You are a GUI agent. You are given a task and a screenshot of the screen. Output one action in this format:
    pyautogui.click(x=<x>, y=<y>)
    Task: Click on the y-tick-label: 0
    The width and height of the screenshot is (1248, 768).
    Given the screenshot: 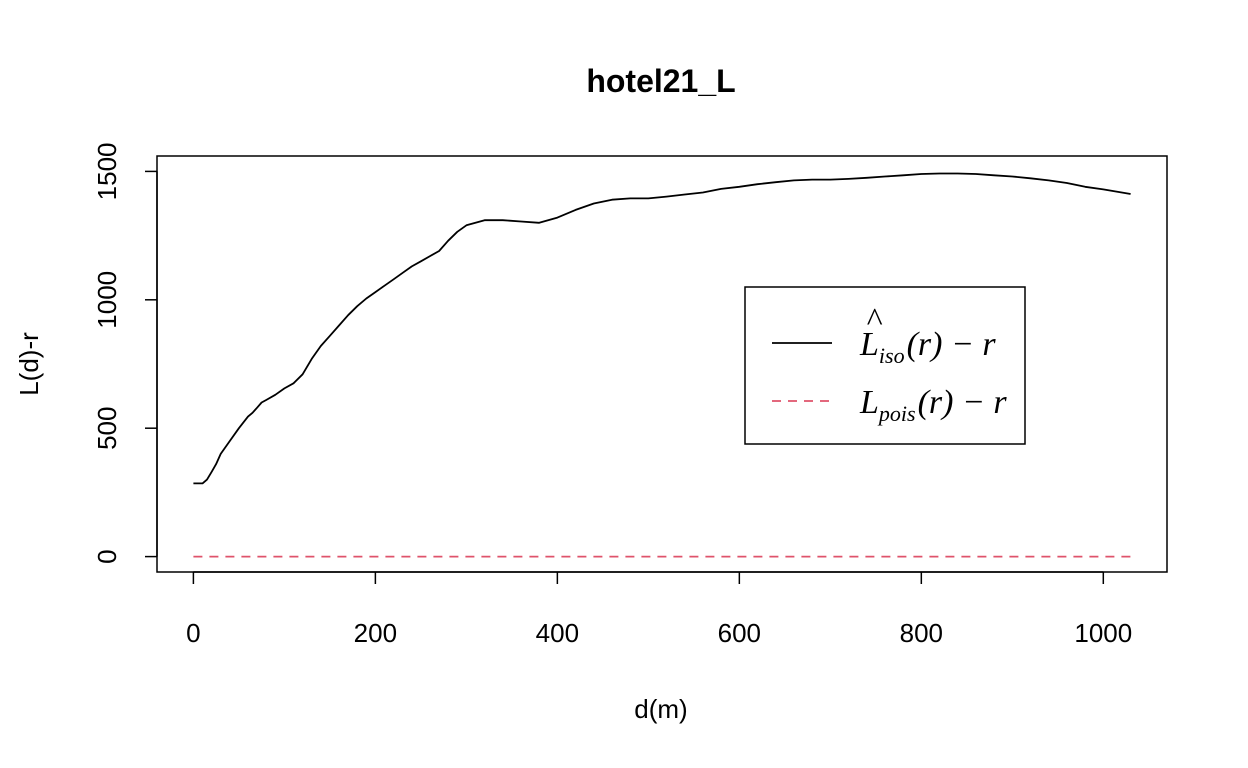 What is the action you would take?
    pyautogui.click(x=107, y=556)
    